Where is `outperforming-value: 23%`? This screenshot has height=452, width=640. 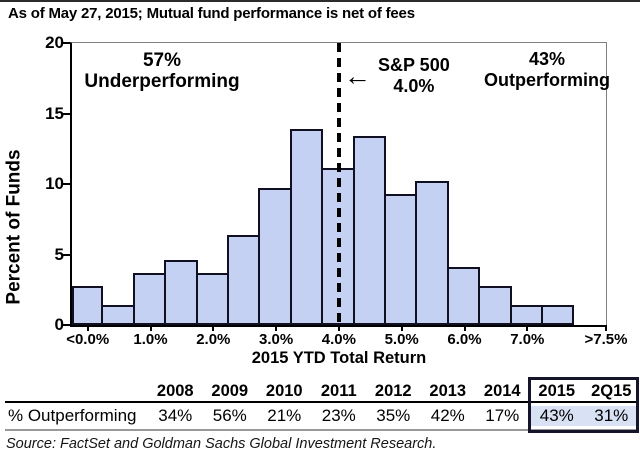
outperforming-value: 23% is located at coordinates (338, 415).